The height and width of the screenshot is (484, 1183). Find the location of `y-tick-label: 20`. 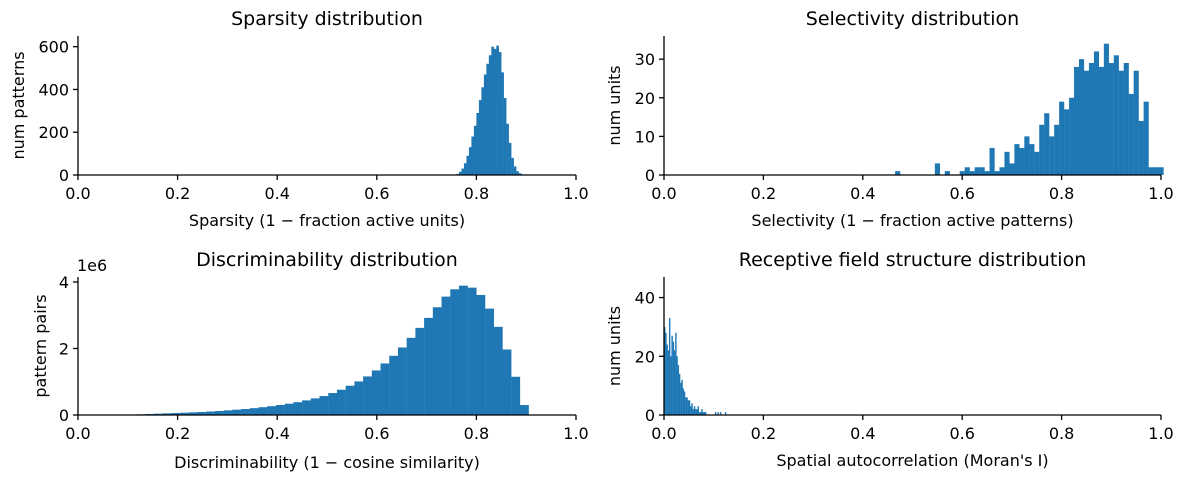

y-tick-label: 20 is located at coordinates (645, 98).